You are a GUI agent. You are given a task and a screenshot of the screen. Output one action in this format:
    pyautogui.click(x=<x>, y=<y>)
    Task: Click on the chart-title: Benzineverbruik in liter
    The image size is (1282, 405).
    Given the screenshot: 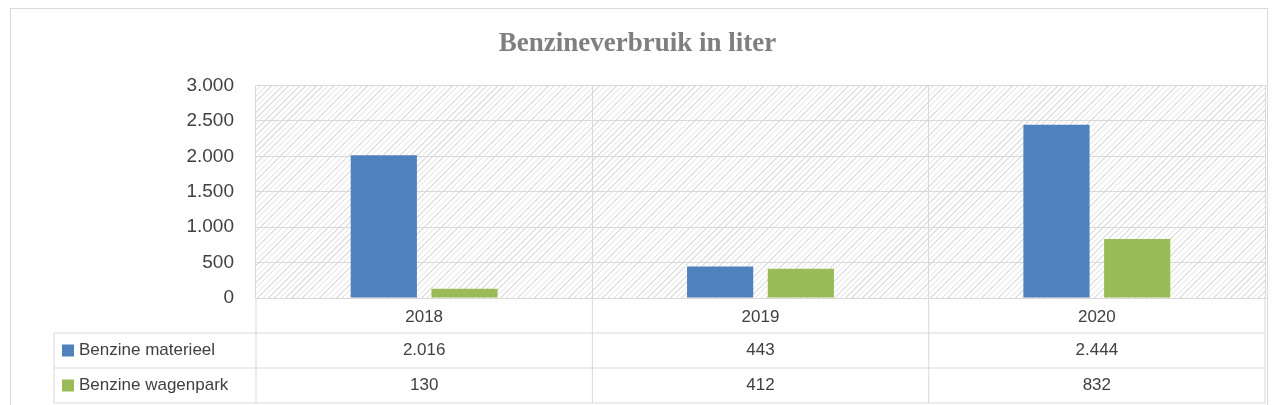 What is the action you would take?
    pyautogui.click(x=637, y=42)
    